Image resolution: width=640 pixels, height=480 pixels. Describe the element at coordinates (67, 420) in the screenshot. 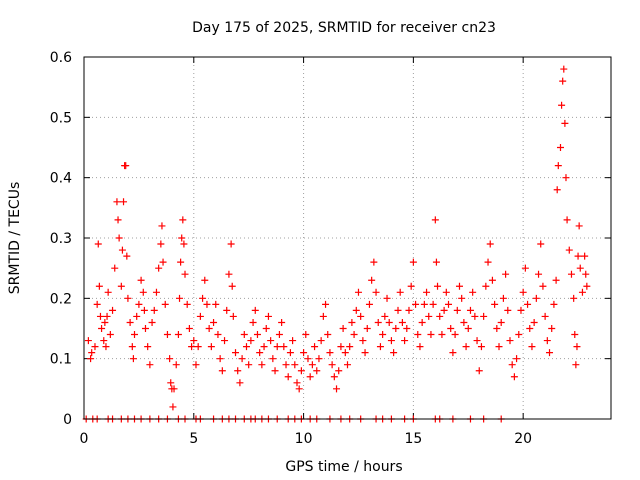

I see `y-tick-label: 0` at that location.